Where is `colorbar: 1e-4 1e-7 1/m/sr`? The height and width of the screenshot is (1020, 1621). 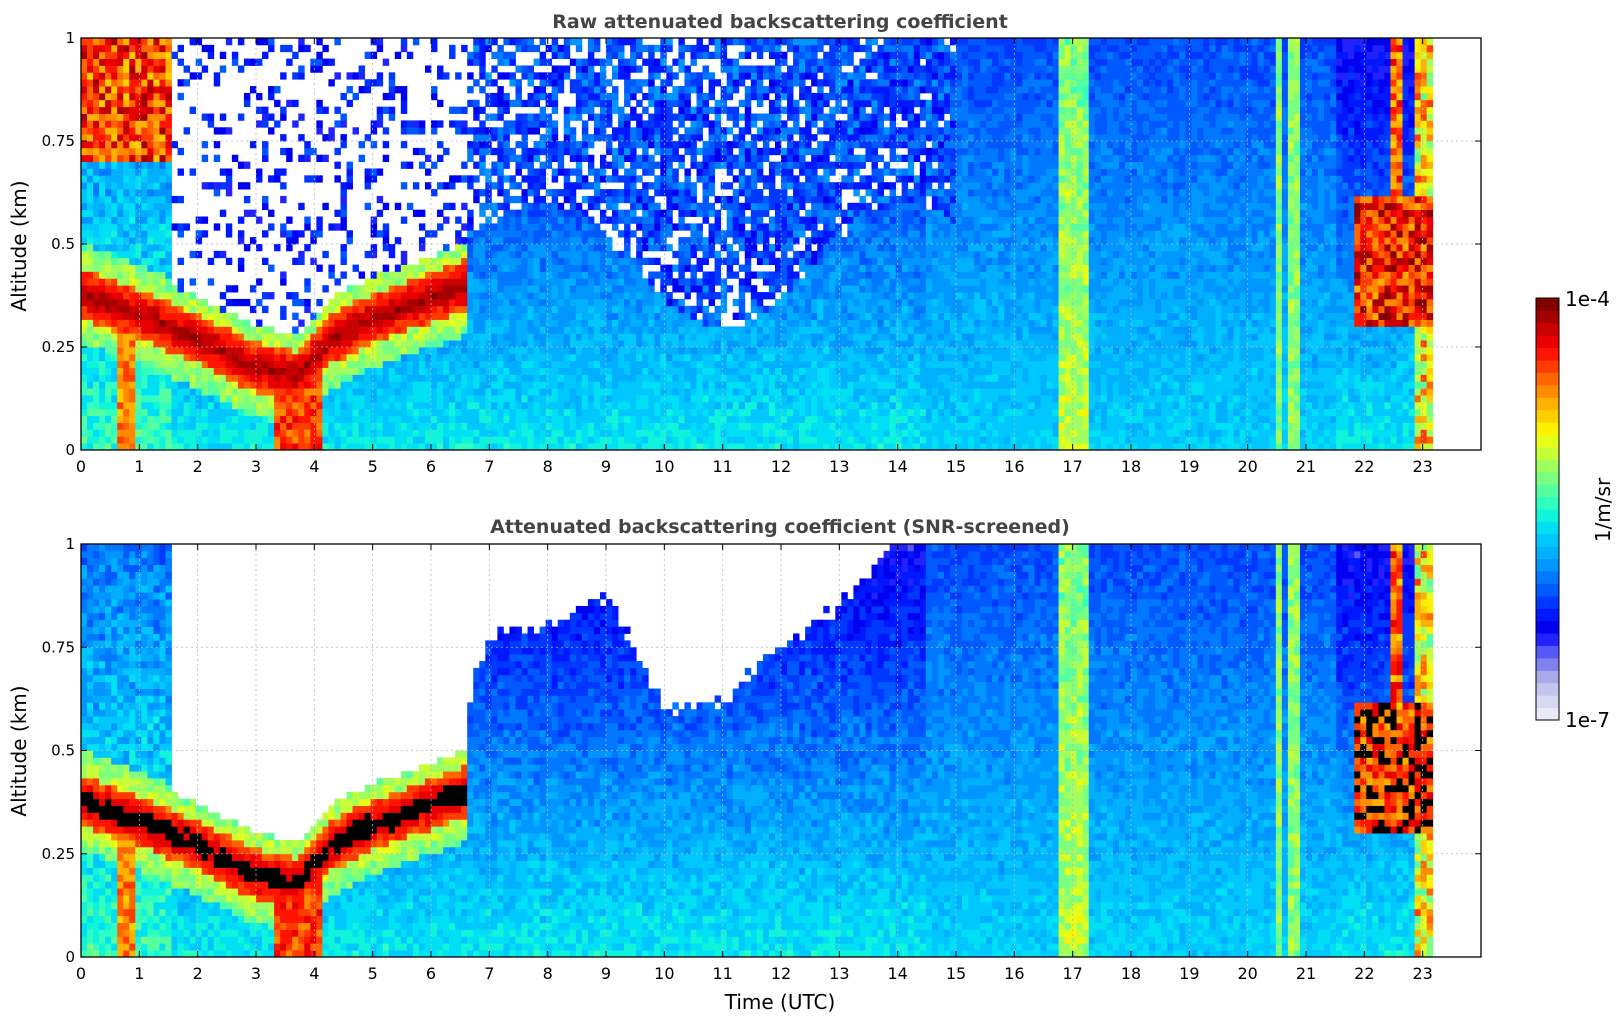 colorbar: 1e-4 1e-7 1/m/sr is located at coordinates (1575, 509).